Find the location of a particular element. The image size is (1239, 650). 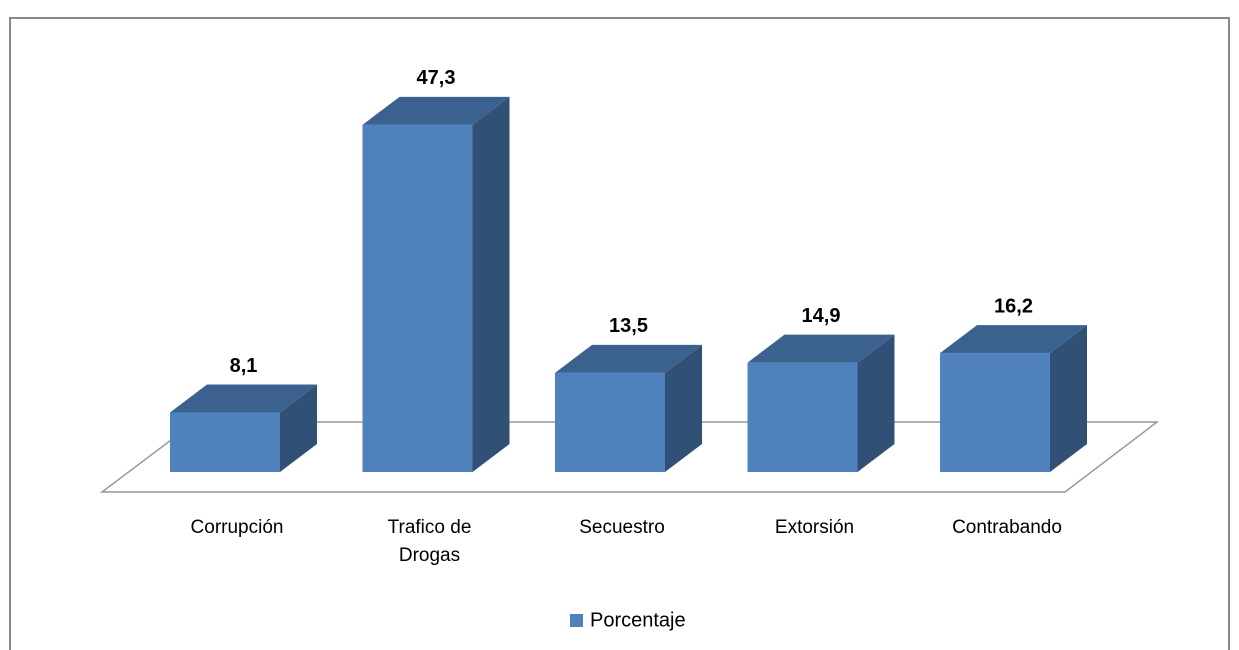

value-label: 8,1 is located at coordinates (244, 366).